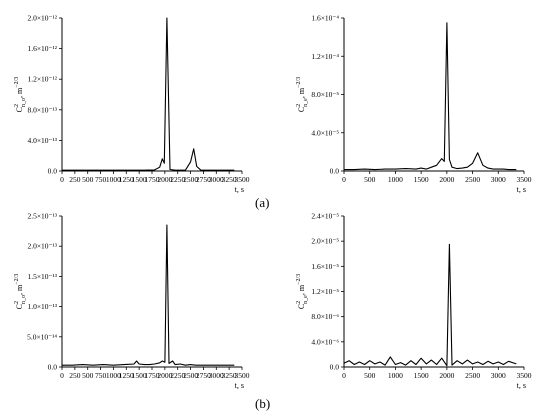  I want to click on y-tick-label: 4.0×10⁻⁵, so click(325, 132).